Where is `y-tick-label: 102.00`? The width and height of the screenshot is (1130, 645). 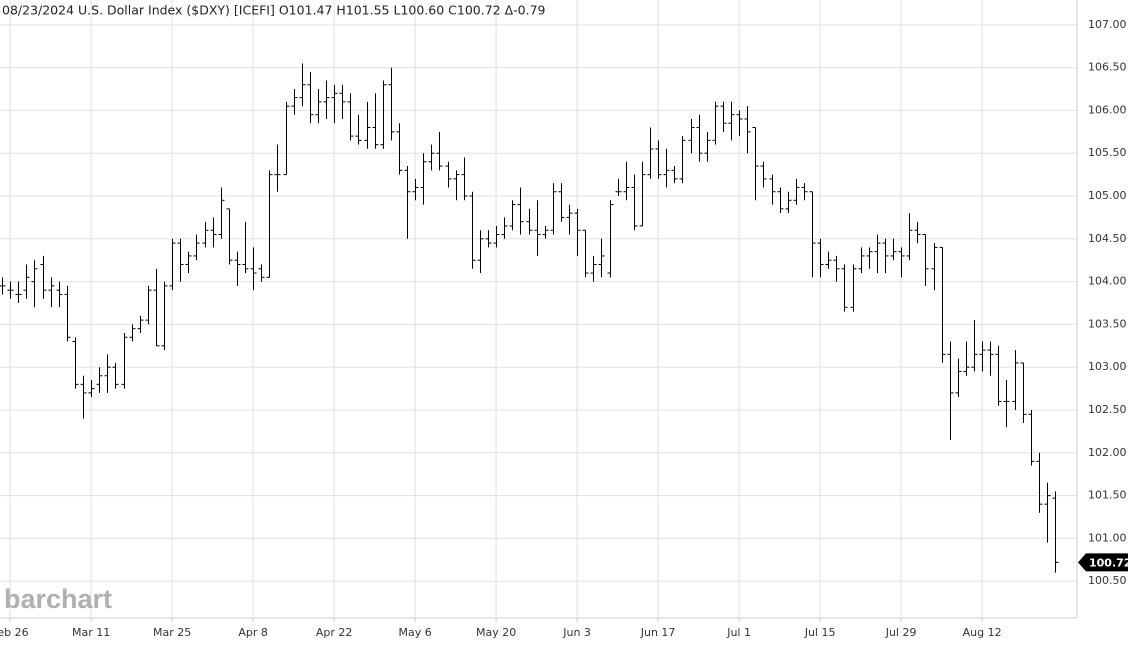
y-tick-label: 102.00 is located at coordinates (1107, 452).